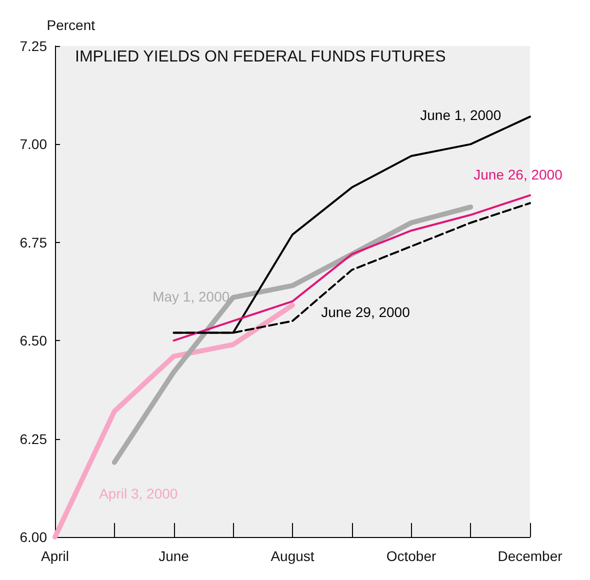 This screenshot has width=590, height=580. Describe the element at coordinates (461, 115) in the screenshot. I see `series-label: June 1, 2000` at that location.